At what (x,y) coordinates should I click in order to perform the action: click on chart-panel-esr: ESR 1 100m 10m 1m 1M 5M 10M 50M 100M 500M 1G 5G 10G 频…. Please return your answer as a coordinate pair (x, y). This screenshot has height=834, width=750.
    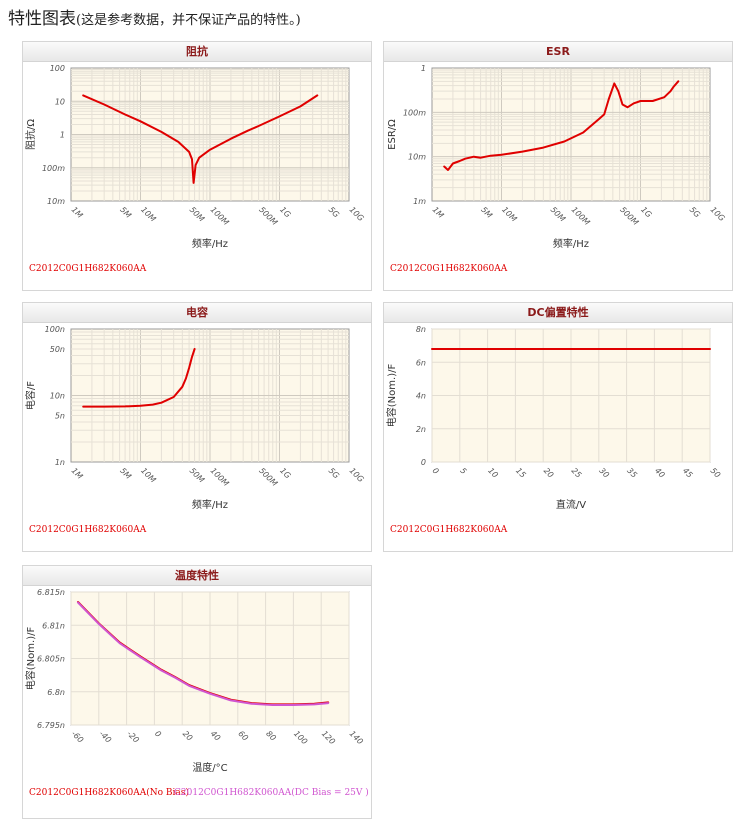
    Looking at the image, I should click on (558, 166).